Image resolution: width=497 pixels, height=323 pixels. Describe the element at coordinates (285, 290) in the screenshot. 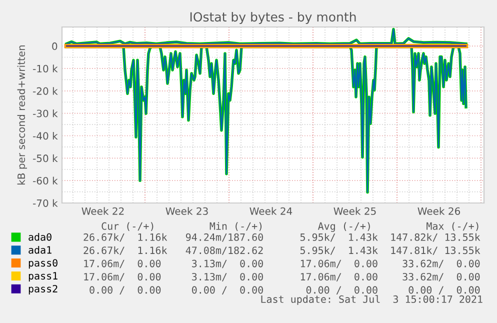

I see `text: 0.00 / 0.00 0.00 / 0.00 0.00 / 0.00 0.00 / 0.00` at that location.